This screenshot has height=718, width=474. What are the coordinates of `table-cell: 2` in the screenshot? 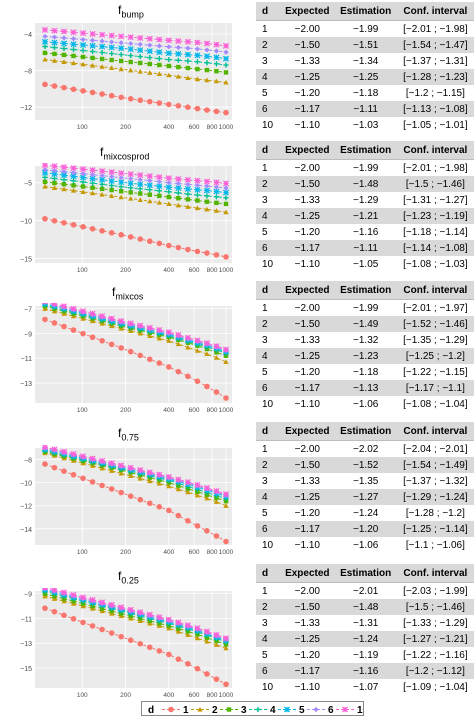 It's located at (268, 45).